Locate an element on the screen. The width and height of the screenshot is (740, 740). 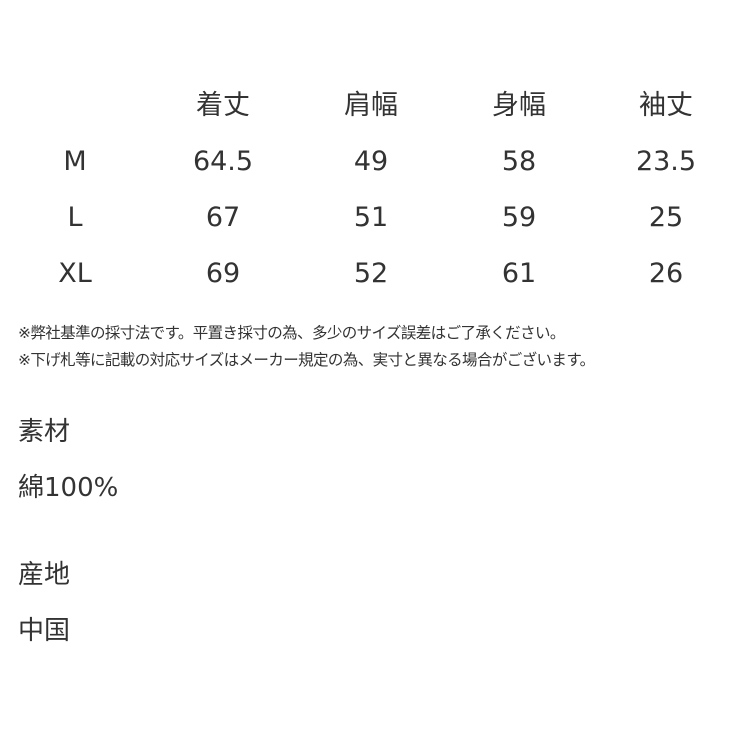
header-chest: 身幅 is located at coordinates (519, 105).